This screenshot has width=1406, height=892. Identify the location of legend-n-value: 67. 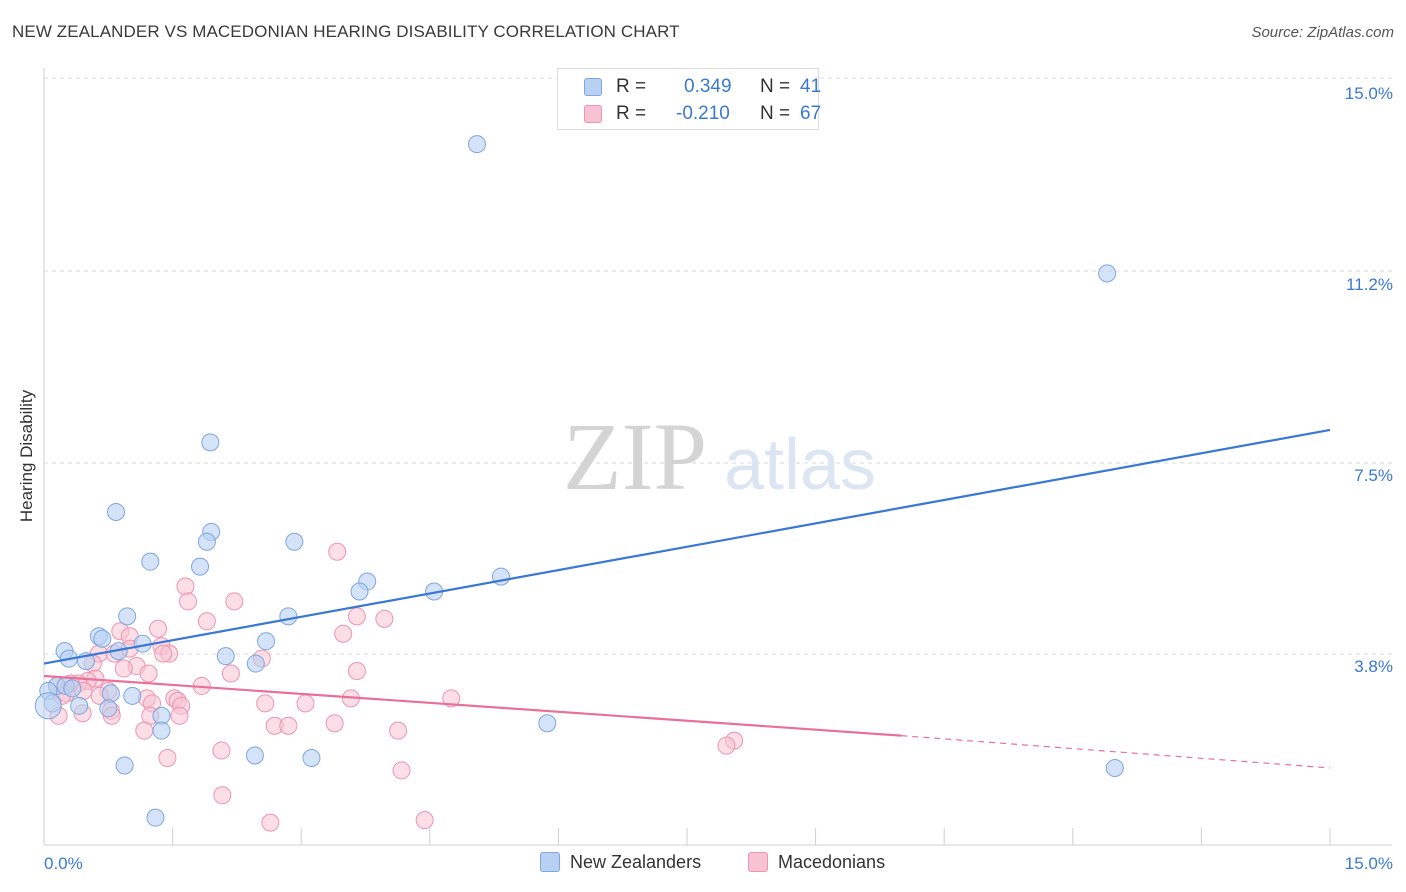
(811, 113).